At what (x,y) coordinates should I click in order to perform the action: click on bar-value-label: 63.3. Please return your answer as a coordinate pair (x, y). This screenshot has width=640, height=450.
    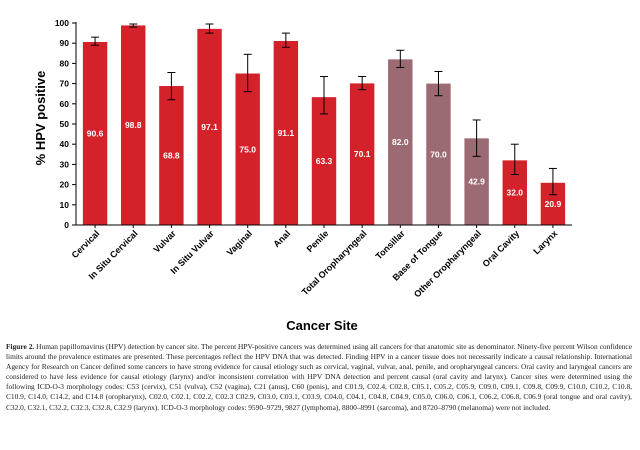
    Looking at the image, I should click on (324, 161).